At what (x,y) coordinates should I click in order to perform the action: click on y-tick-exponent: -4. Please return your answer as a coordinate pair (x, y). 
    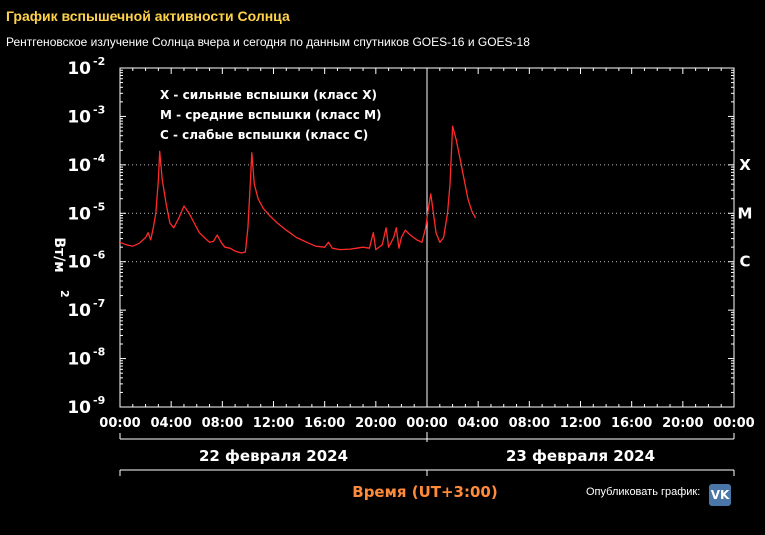
    Looking at the image, I should click on (99, 158).